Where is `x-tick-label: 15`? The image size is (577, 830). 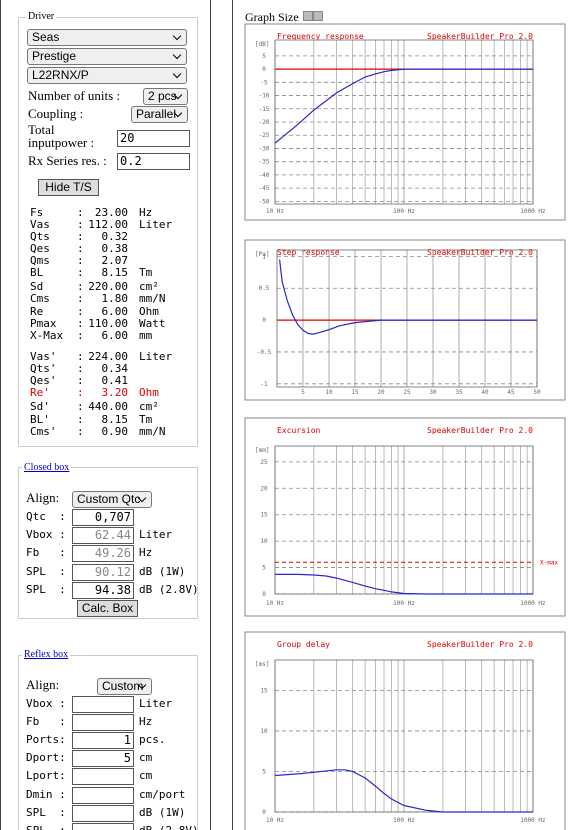 x-tick-label: 15 is located at coordinates (355, 392).